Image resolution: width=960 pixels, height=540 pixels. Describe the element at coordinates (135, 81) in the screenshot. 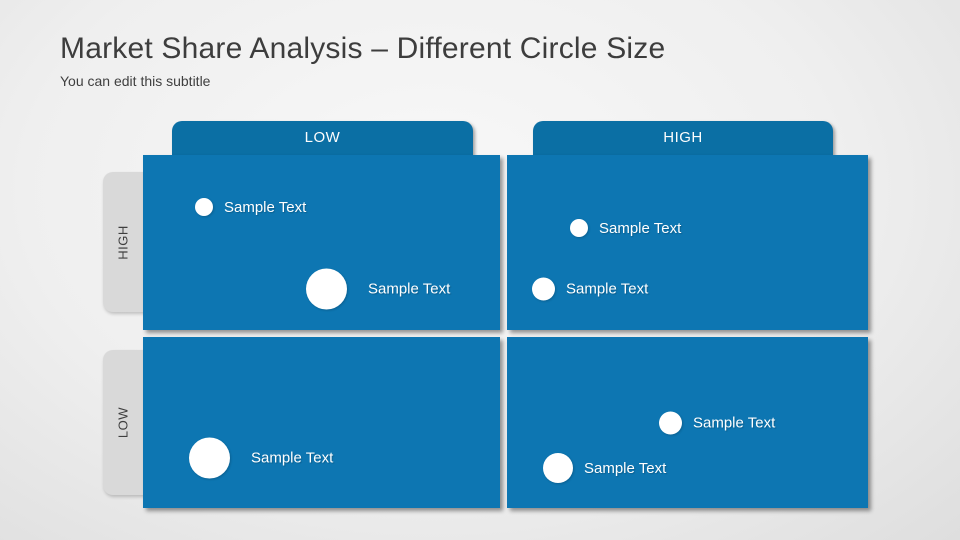

I see `slide-subtitle: You can edit this subtitle` at that location.